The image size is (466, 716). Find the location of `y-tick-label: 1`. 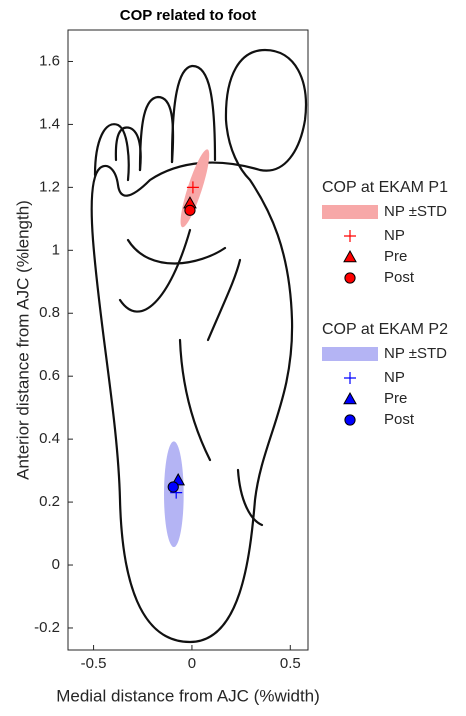

y-tick-label: 1 is located at coordinates (56, 249).